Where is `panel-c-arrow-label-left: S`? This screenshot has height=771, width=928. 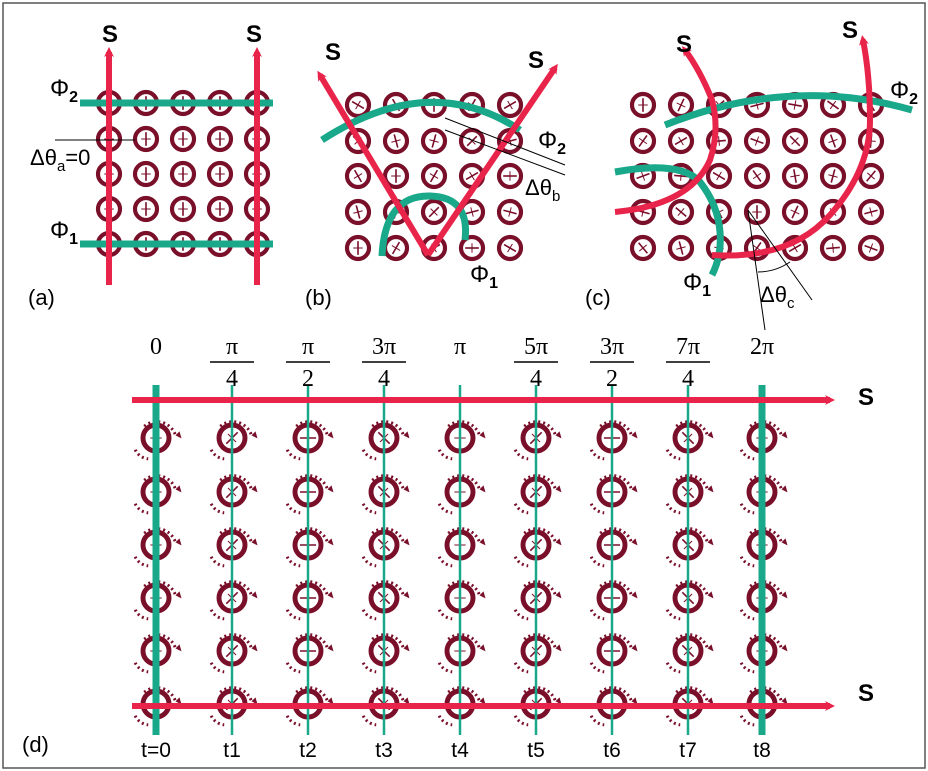 panel-c-arrow-label-left: S is located at coordinates (684, 44).